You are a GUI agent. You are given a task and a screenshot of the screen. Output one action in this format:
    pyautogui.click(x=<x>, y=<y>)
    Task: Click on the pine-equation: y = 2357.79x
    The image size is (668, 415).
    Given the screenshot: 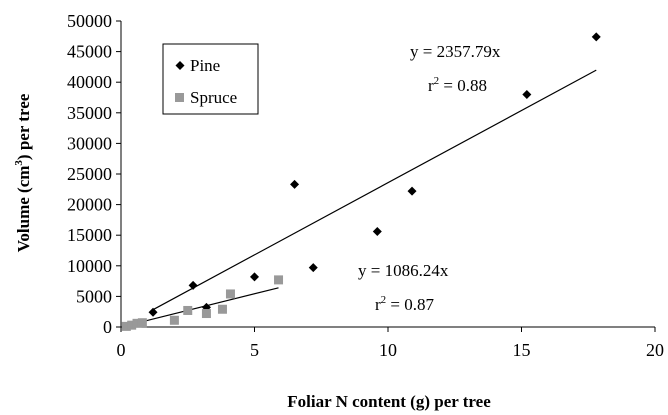 What is the action you would take?
    pyautogui.click(x=455, y=51)
    